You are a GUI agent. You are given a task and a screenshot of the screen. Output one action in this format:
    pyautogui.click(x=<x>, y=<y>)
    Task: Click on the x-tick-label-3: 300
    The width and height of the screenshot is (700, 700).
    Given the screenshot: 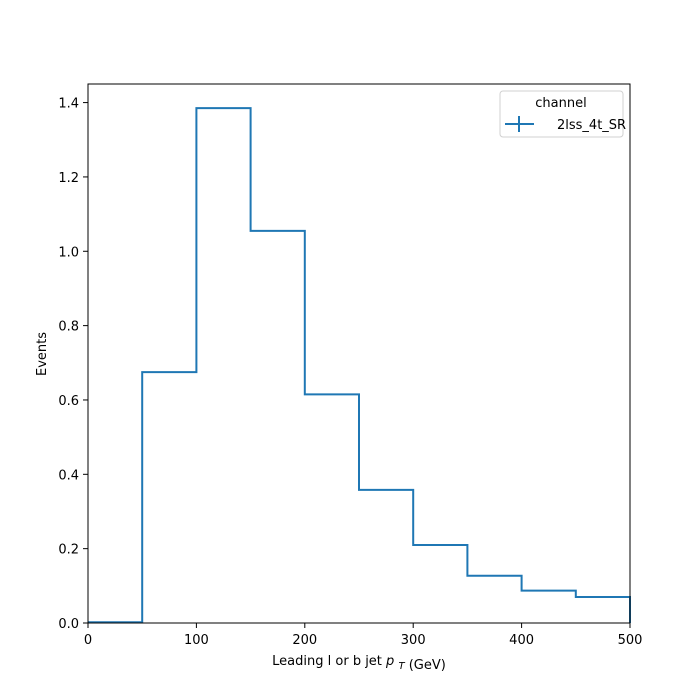 What is the action you would take?
    pyautogui.click(x=413, y=640)
    